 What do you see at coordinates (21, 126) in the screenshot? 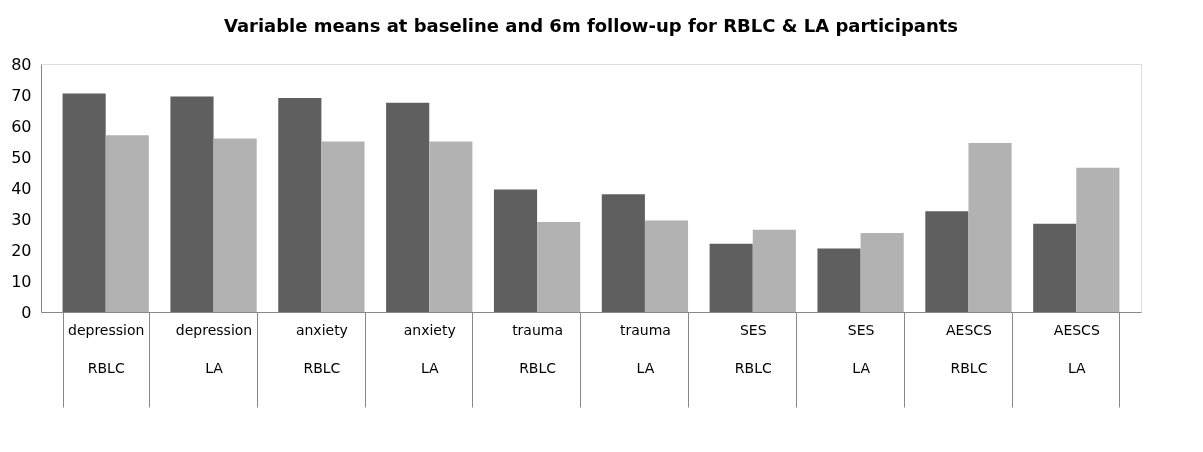
I see `y-tick-label: 60` at bounding box center [21, 126].